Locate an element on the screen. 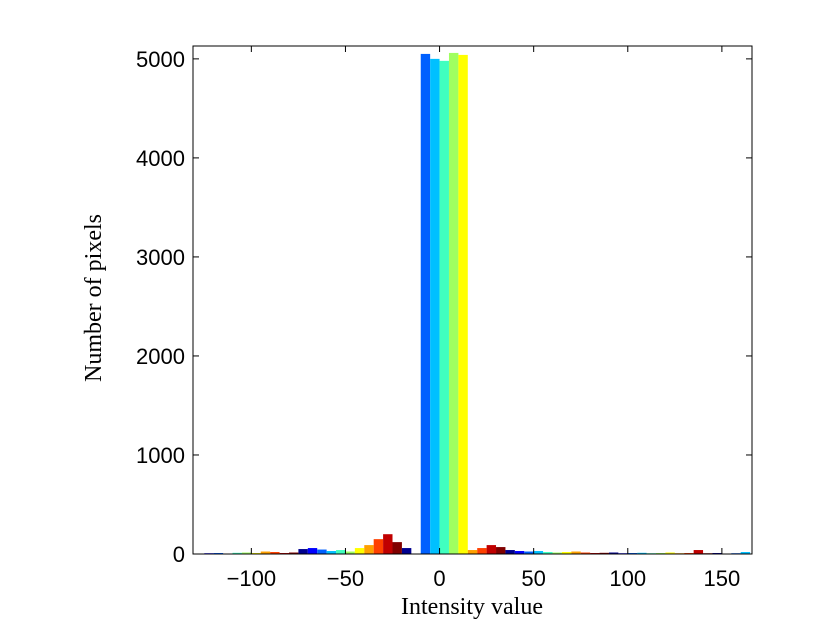 The height and width of the screenshot is (624, 830). y-tick-label: 4000 is located at coordinates (160, 158).